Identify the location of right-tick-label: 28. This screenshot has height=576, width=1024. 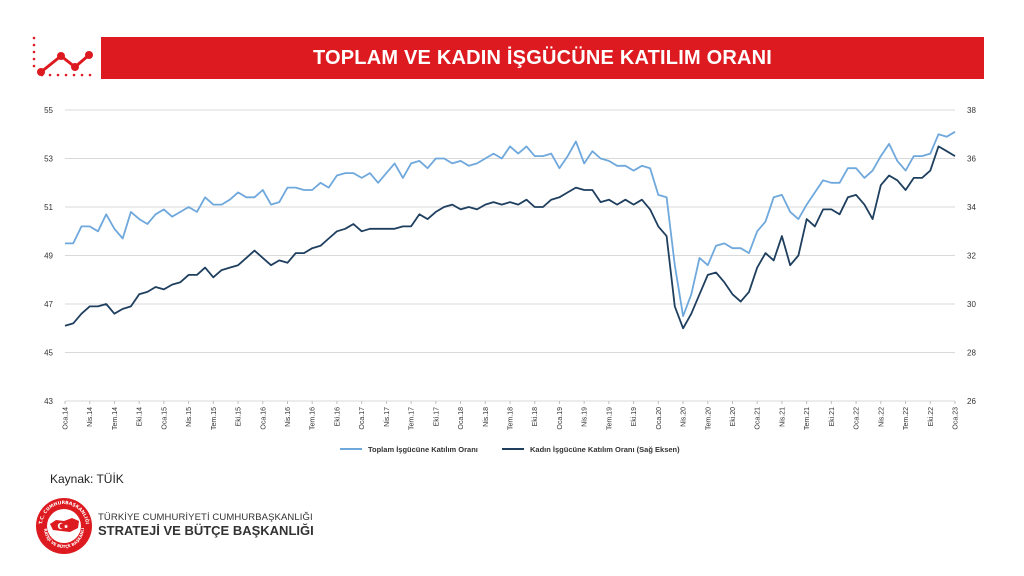
(971, 353).